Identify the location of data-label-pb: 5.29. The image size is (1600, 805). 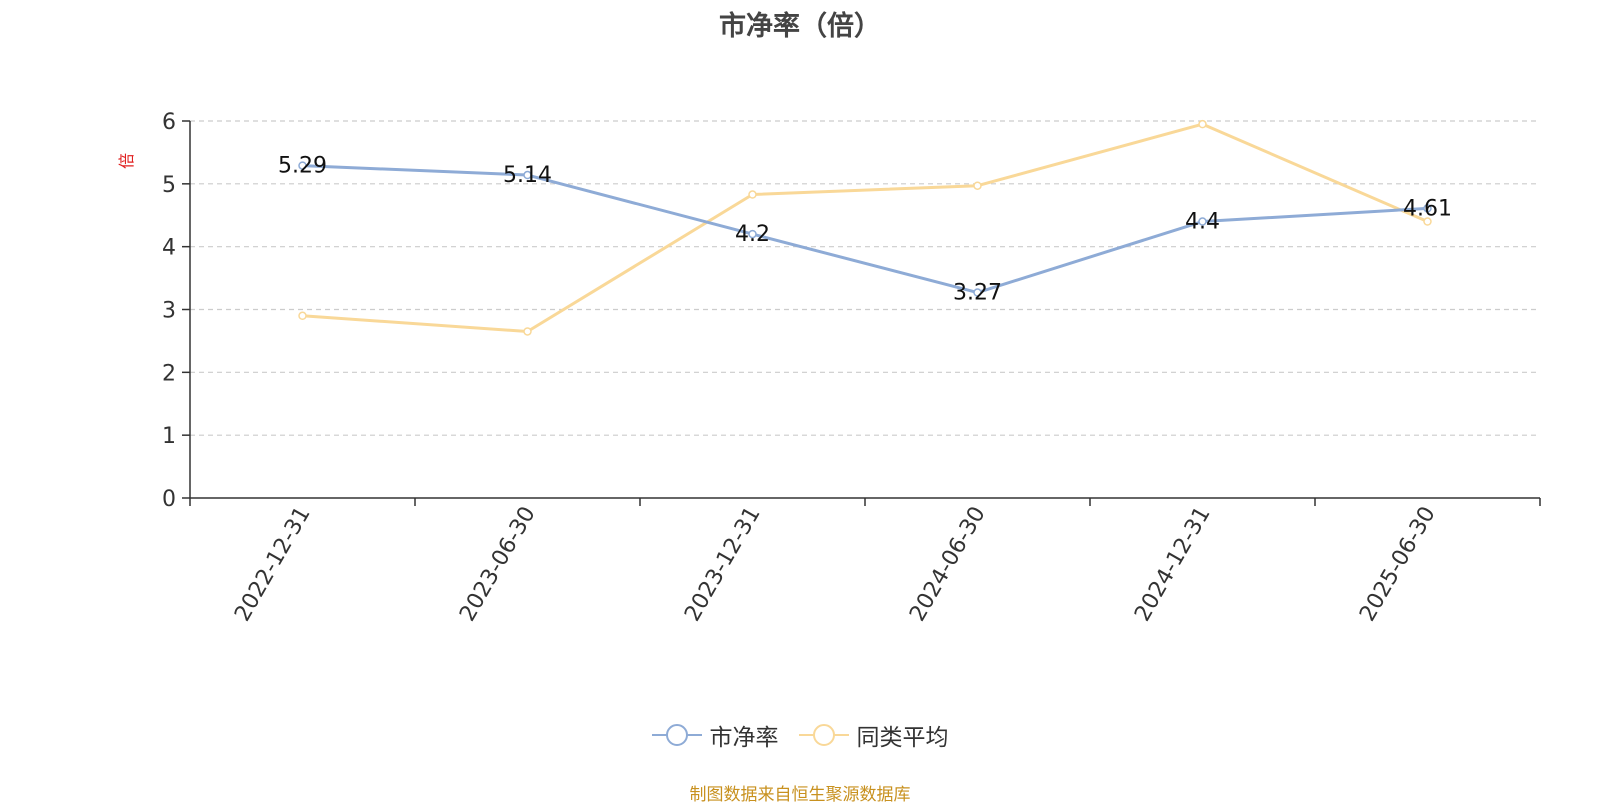
(302, 166).